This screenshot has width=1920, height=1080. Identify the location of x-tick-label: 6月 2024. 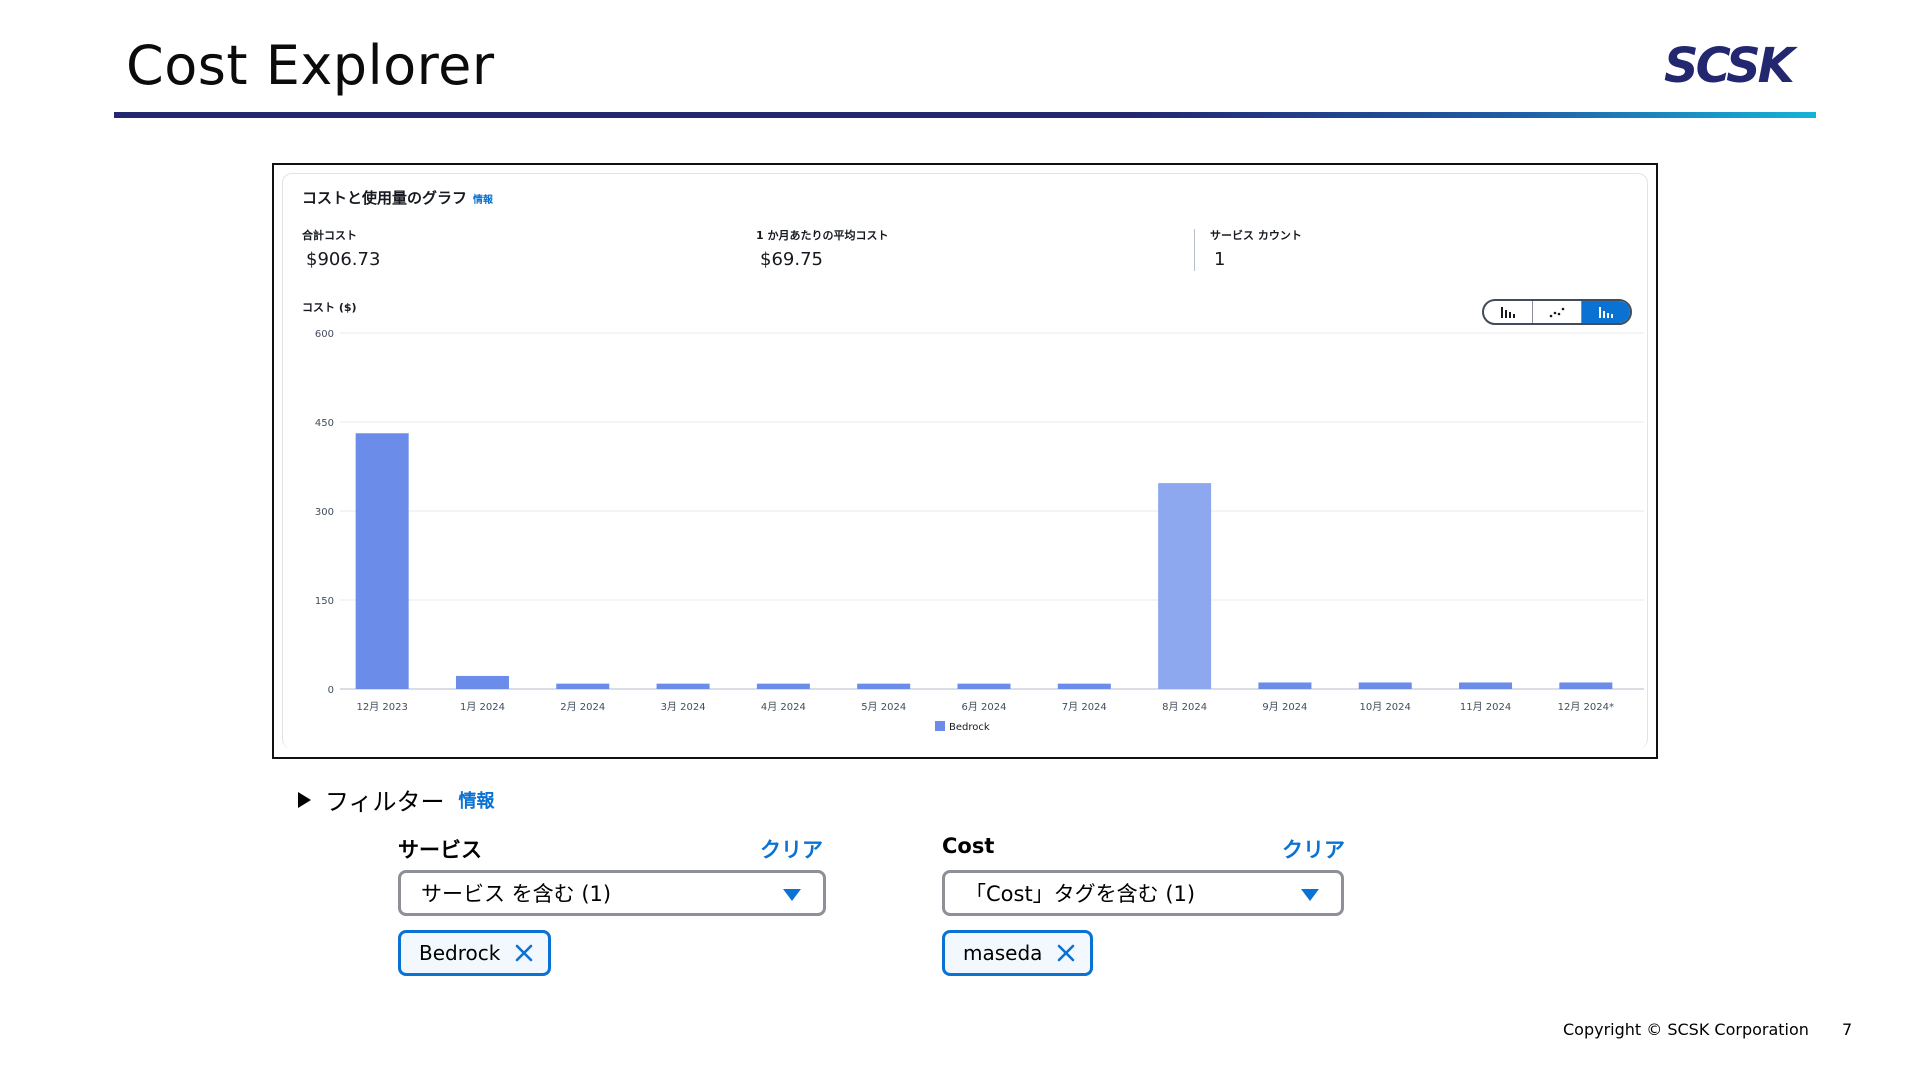
(984, 707).